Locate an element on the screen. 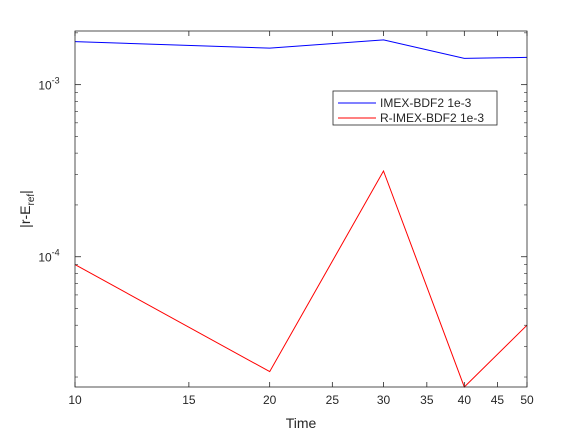 This screenshot has height=436, width=581. x-tick-label: 25 is located at coordinates (333, 400).